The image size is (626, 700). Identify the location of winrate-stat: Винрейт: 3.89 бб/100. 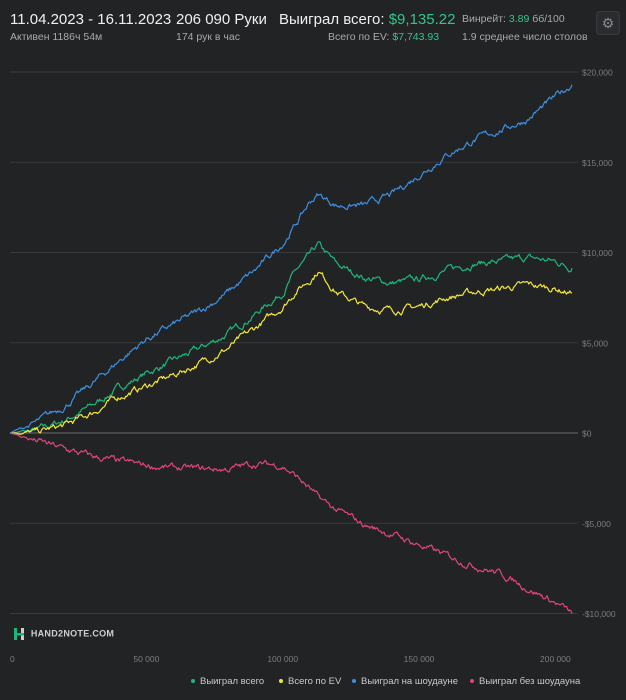
(513, 19).